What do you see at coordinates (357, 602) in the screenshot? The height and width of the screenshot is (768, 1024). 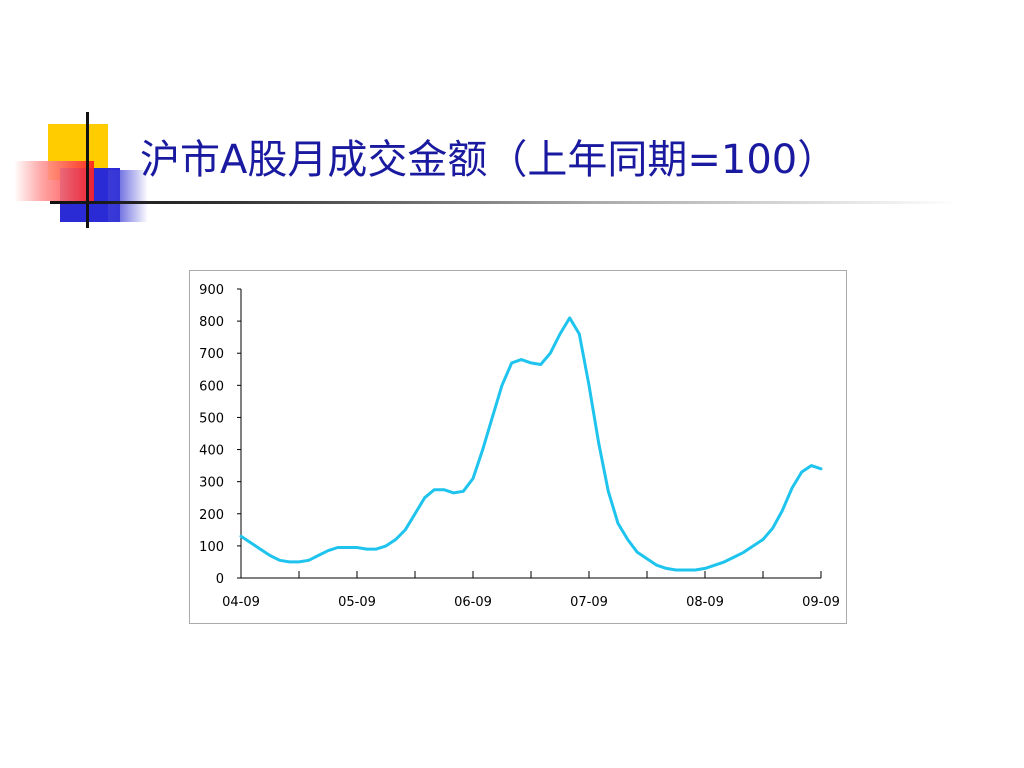 I see `x-tick-label: 05-09` at bounding box center [357, 602].